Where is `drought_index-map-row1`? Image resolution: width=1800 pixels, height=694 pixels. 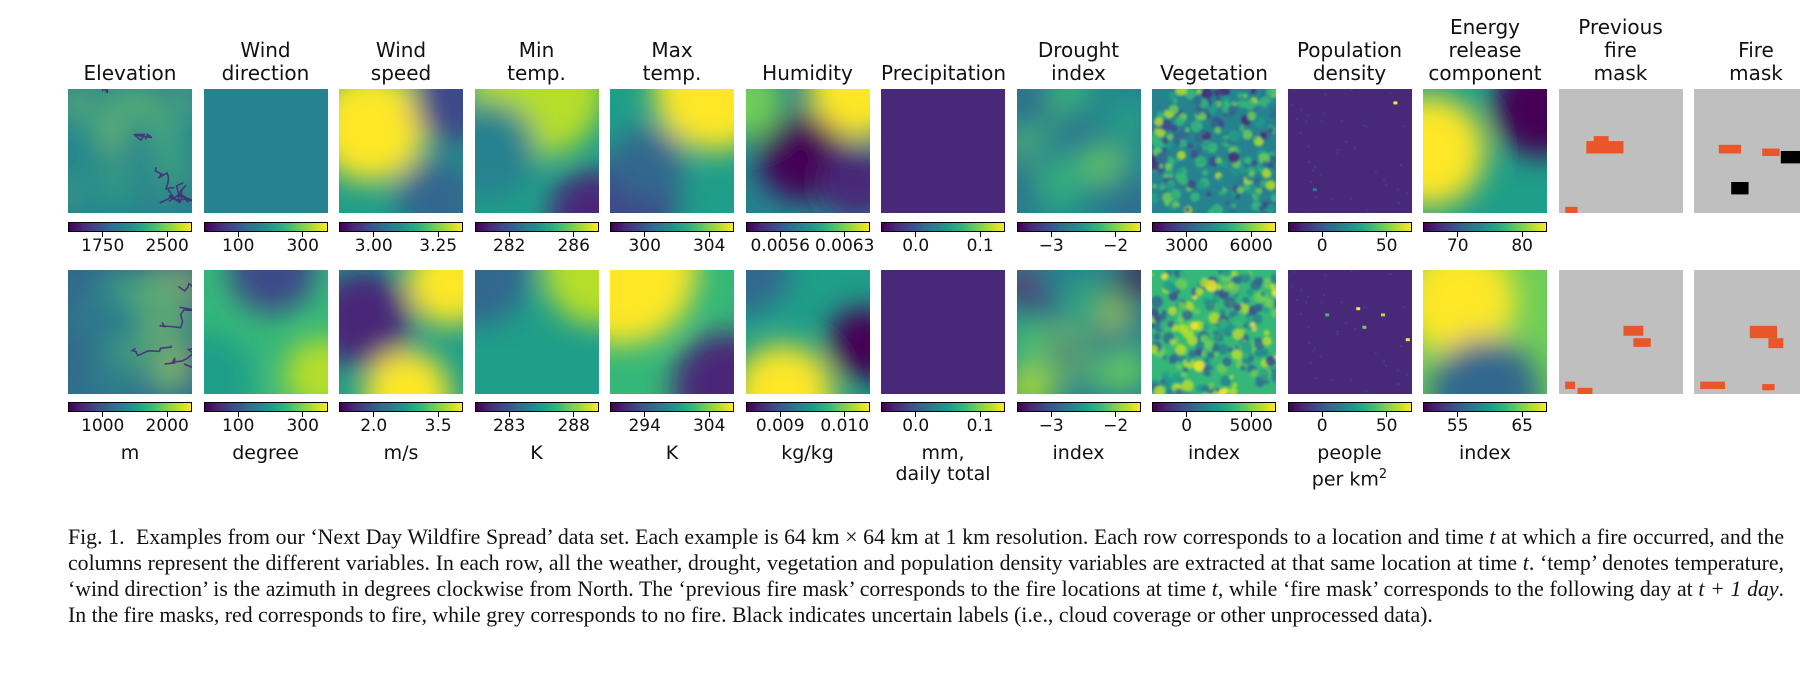 drought_index-map-row1 is located at coordinates (1078, 151).